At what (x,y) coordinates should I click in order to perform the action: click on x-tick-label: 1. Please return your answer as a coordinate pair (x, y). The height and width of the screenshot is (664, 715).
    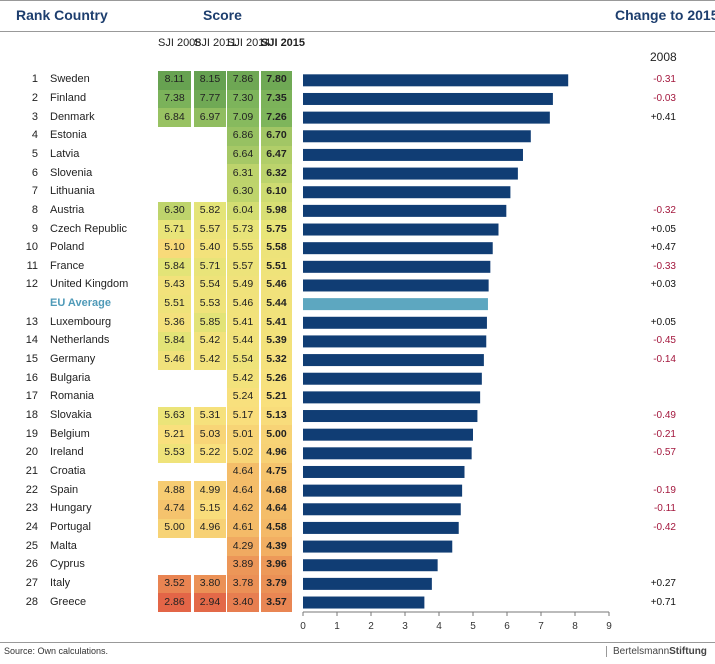
    Looking at the image, I should click on (337, 626).